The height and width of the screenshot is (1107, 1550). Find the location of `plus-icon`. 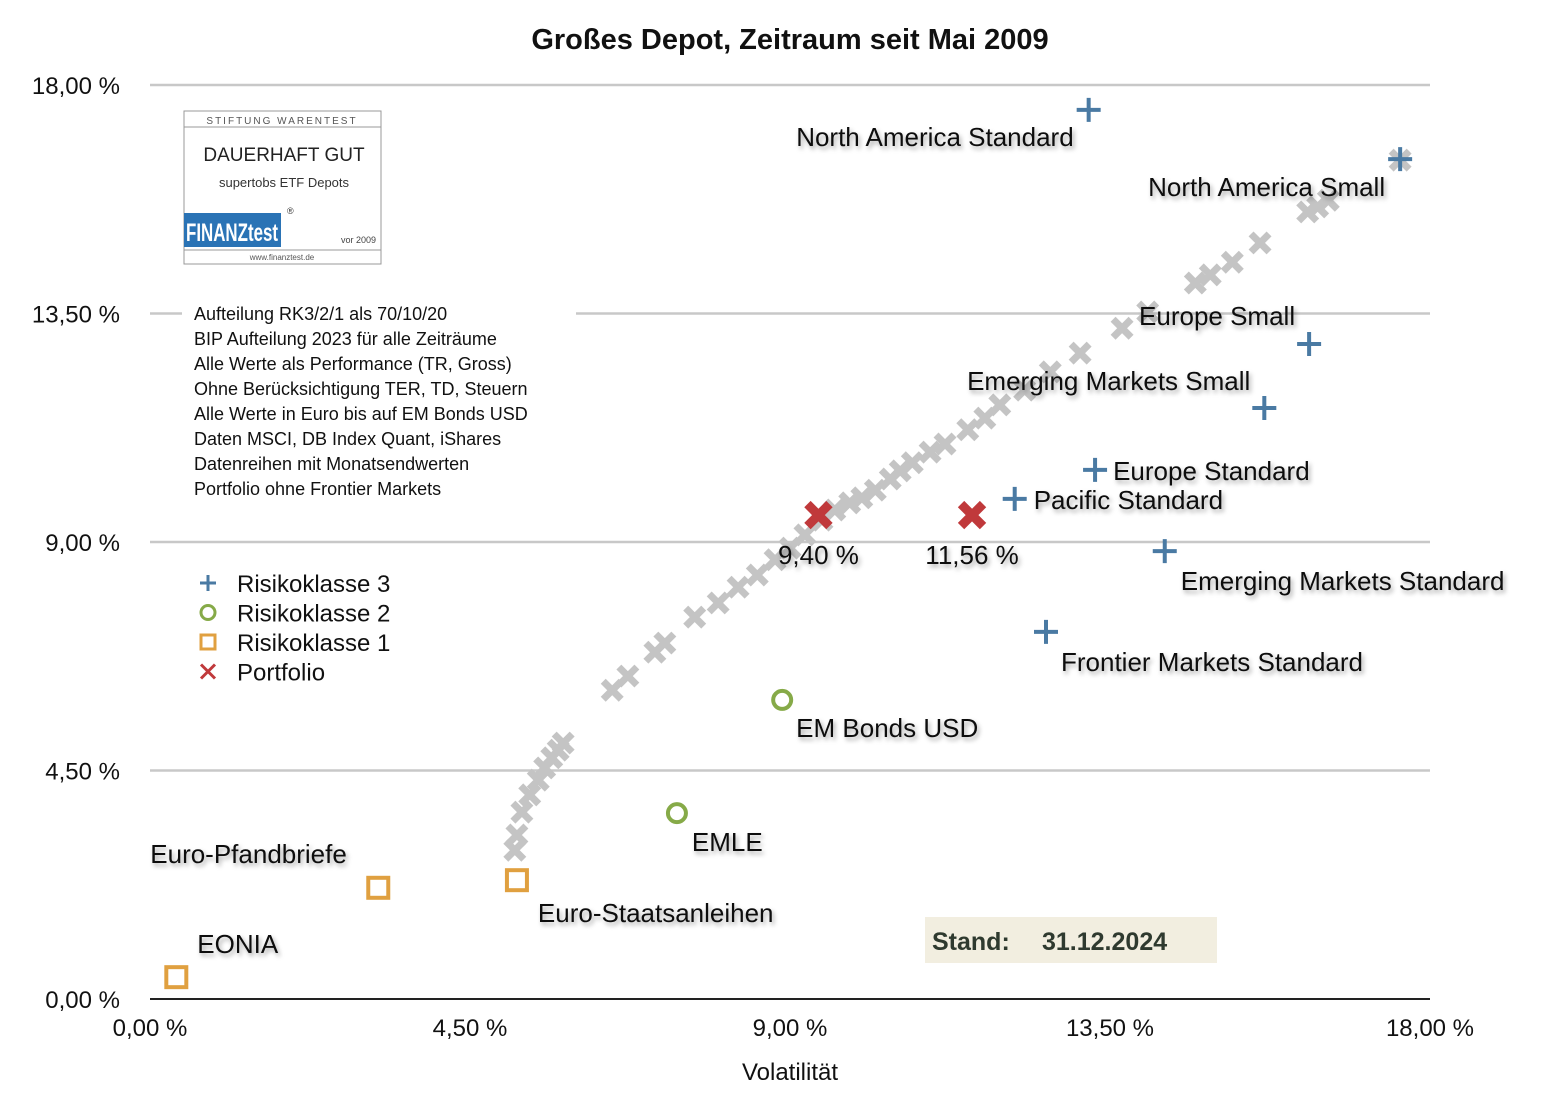

plus-icon is located at coordinates (208, 583).